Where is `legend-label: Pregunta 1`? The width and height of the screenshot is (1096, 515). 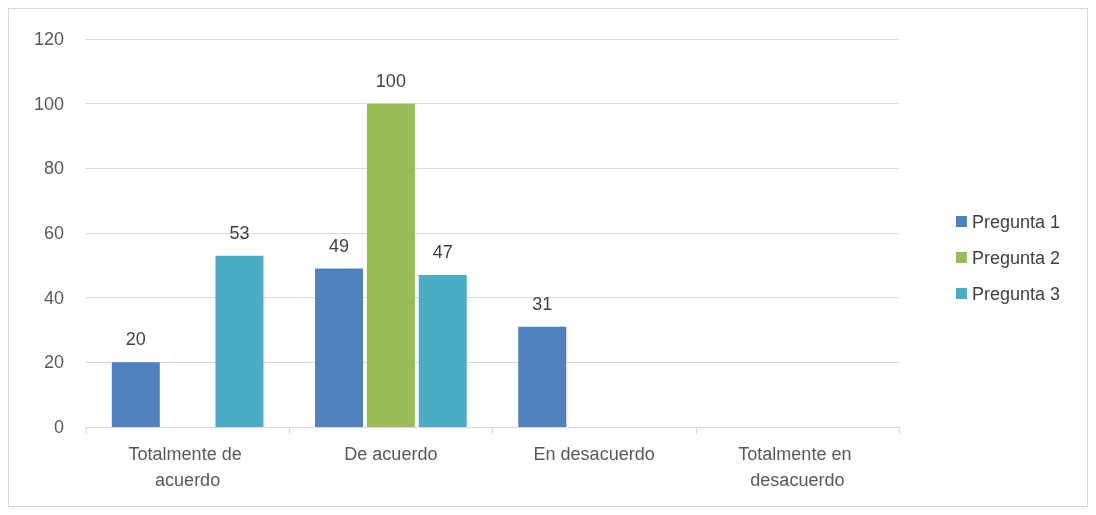
legend-label: Pregunta 1 is located at coordinates (1016, 221).